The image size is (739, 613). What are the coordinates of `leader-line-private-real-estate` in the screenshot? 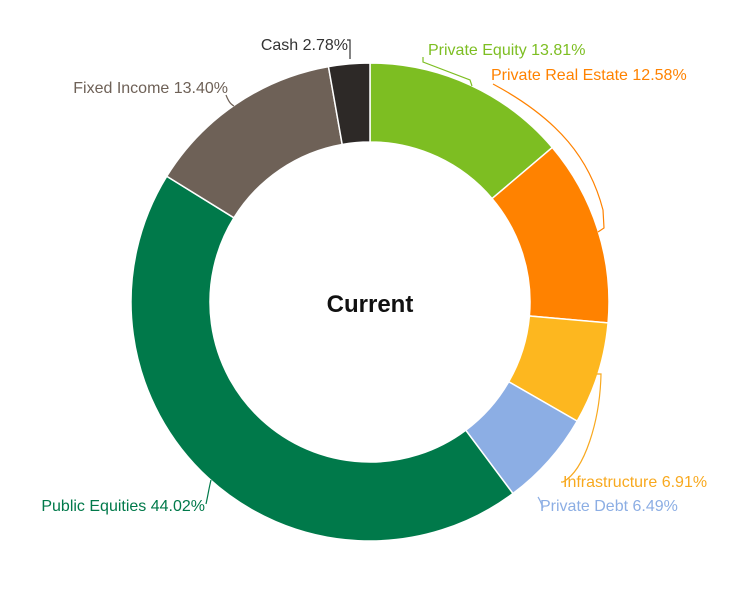 It's located at (548, 158).